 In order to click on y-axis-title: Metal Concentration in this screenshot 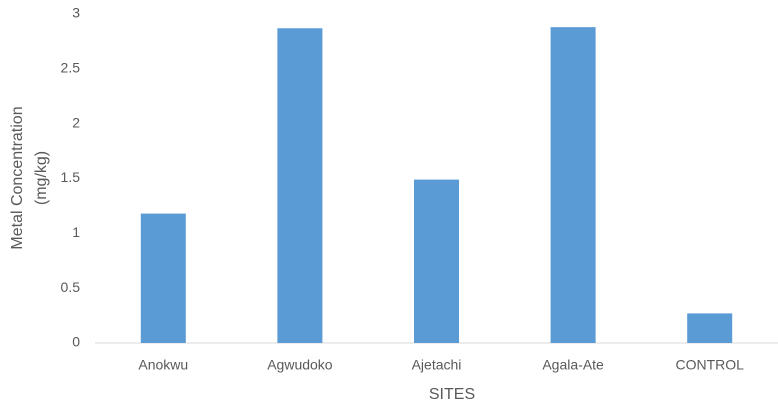, I will do `click(17, 177)`.